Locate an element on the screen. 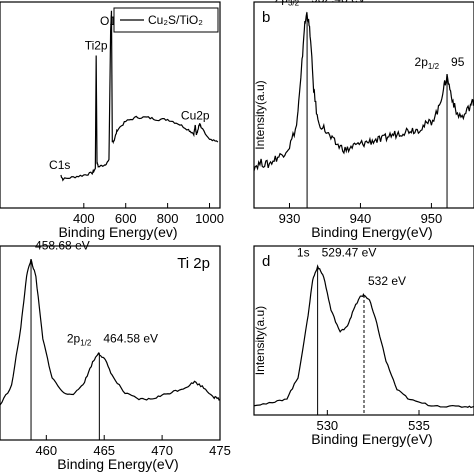  x-tick-label: 1000 is located at coordinates (209, 218).